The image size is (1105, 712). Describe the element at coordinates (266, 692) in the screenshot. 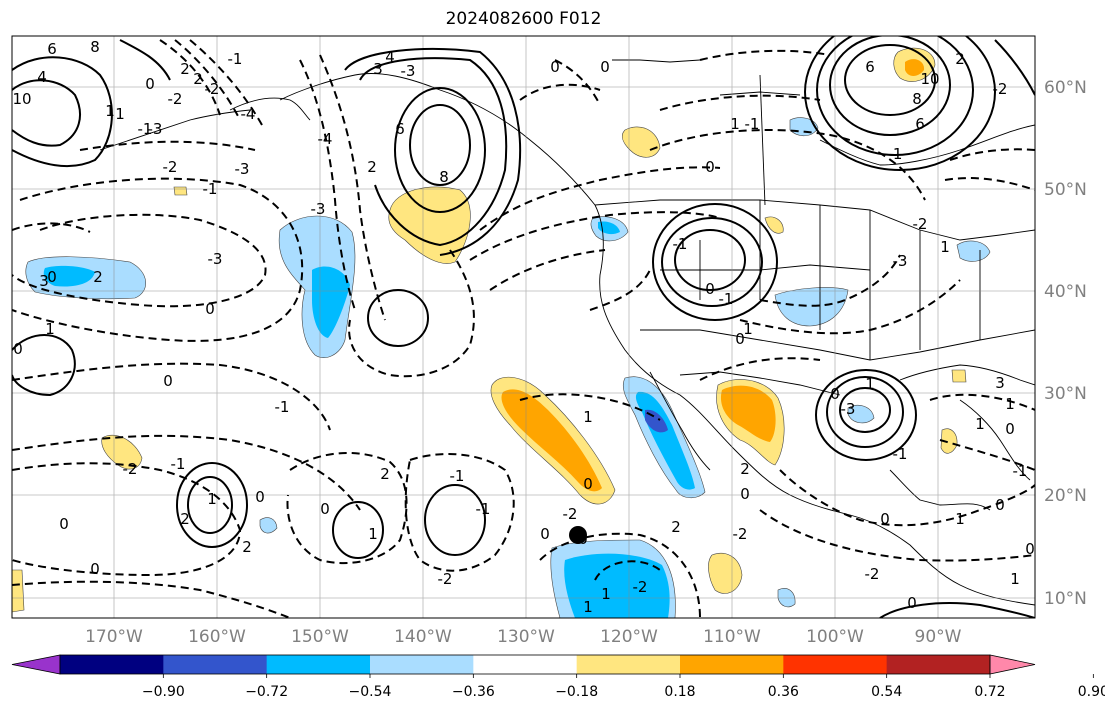

I see `colorbar-tick-label: −0.72` at that location.